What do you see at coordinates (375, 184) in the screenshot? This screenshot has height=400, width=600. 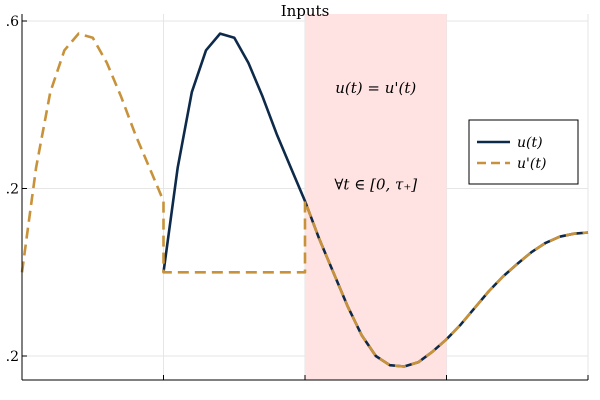 I see `annotation-1: ∀t ∈ [0, τ₊]` at bounding box center [375, 184].